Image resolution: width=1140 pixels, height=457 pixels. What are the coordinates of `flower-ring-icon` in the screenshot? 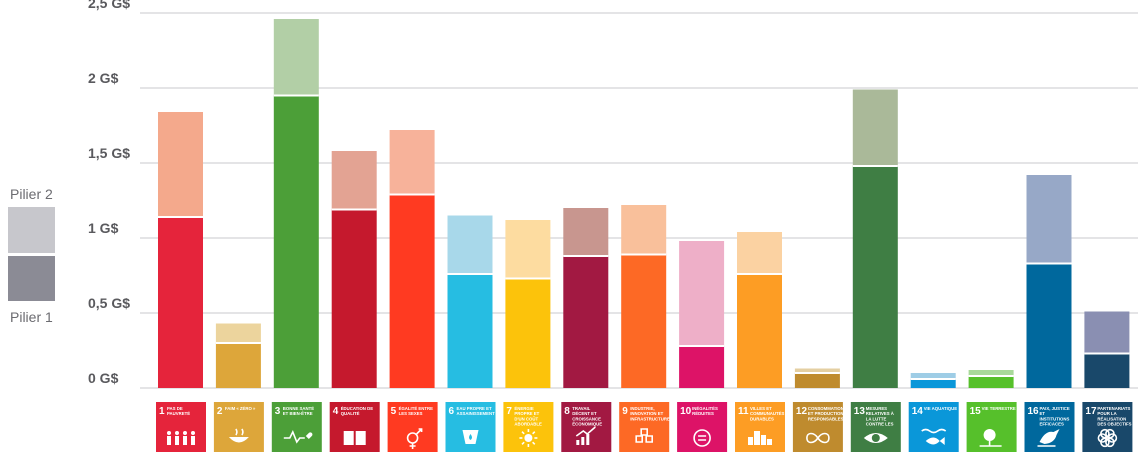 It's located at (1107, 438).